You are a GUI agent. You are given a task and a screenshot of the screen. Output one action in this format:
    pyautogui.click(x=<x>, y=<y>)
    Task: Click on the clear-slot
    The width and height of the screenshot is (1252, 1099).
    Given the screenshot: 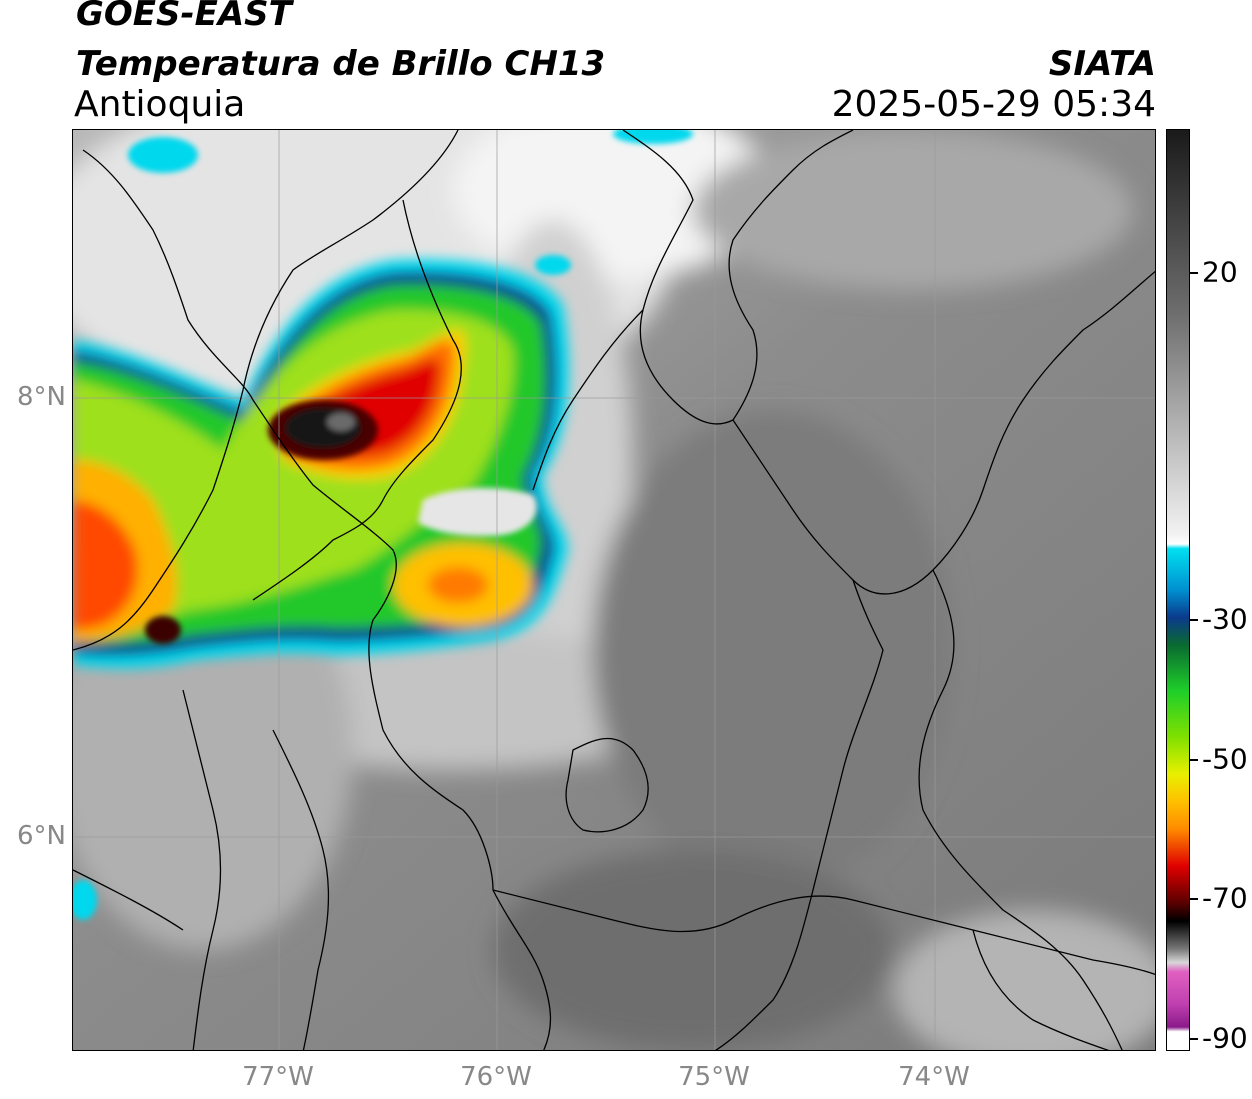 What is the action you would take?
    pyautogui.click(x=477, y=512)
    